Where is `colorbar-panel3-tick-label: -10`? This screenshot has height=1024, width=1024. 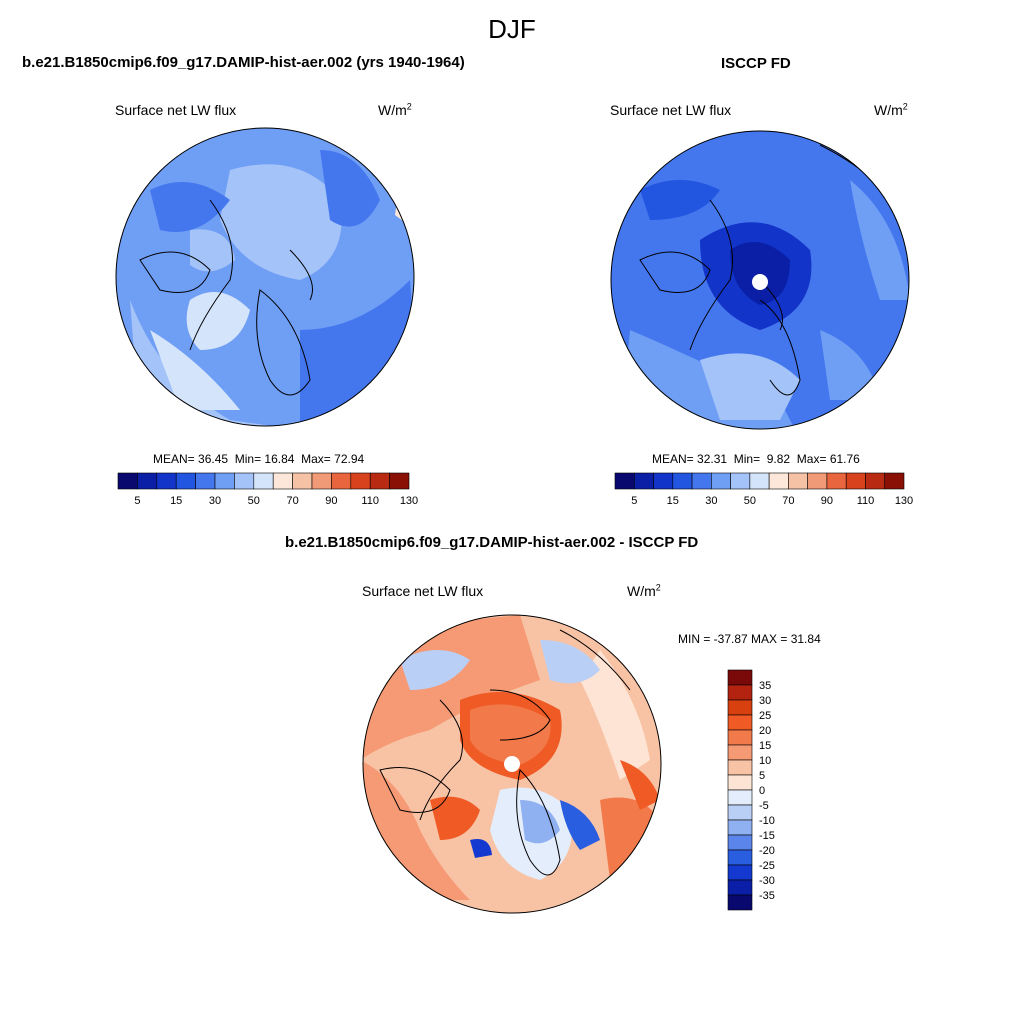 colorbar-panel3-tick-label: -10 is located at coordinates (767, 821).